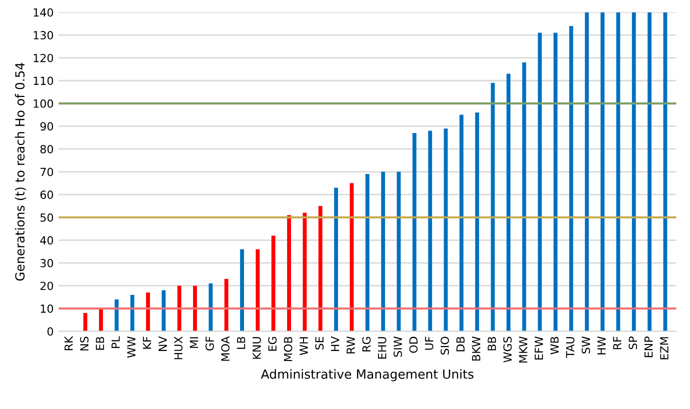 Image resolution: width=690 pixels, height=409 pixels. I want to click on x-tick-label: WH, so click(304, 346).